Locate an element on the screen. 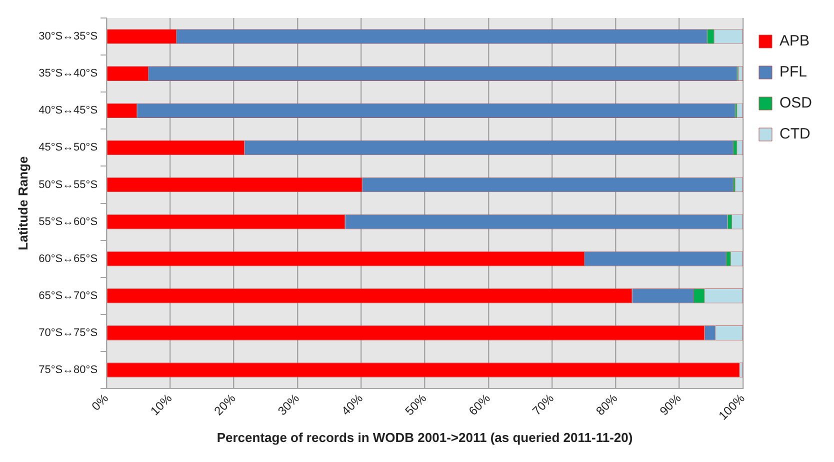 The image size is (834, 462). y-tick-label: 75°S↔80°S is located at coordinates (68, 370).